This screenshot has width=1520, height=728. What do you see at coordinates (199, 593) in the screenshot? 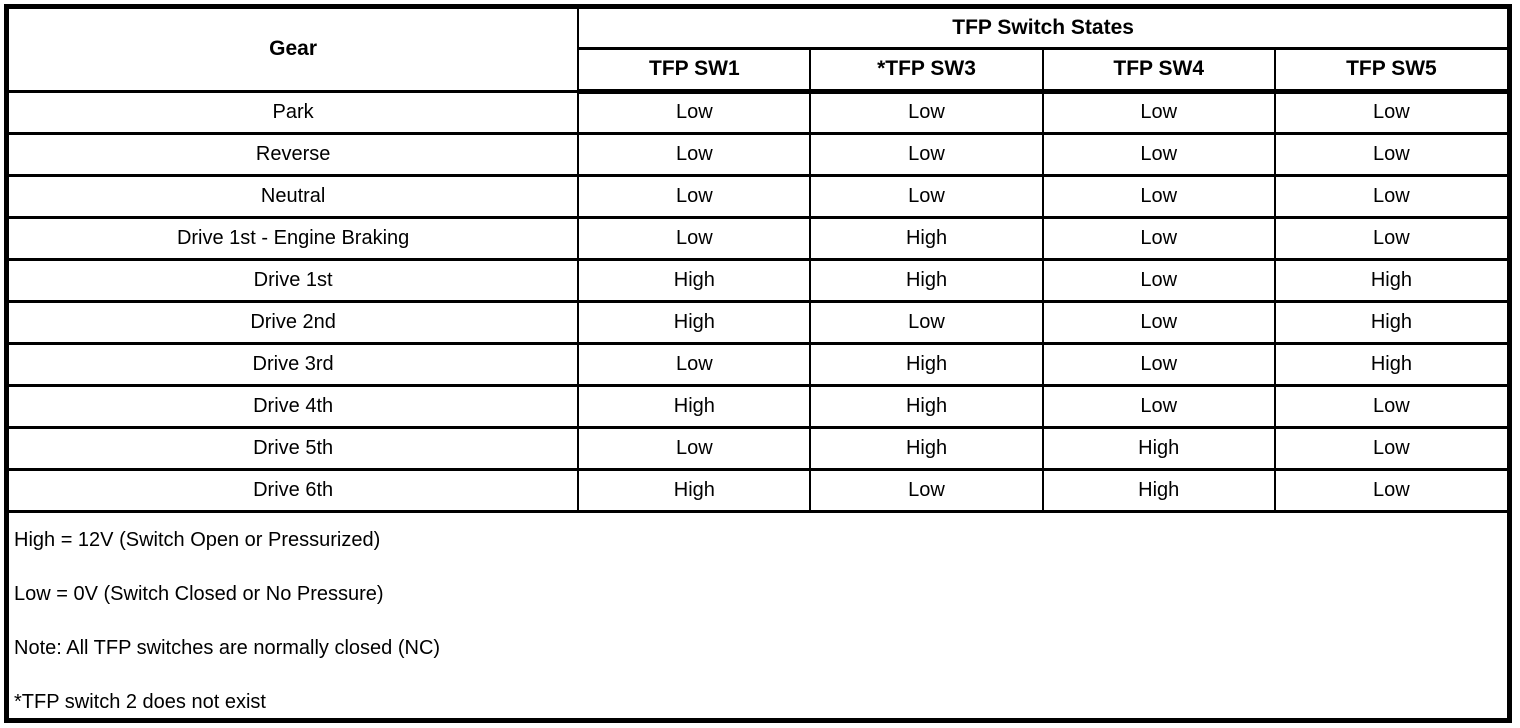
I see `note-low-definition: Low = 0V (Switch Closed or No Pressure)` at bounding box center [199, 593].